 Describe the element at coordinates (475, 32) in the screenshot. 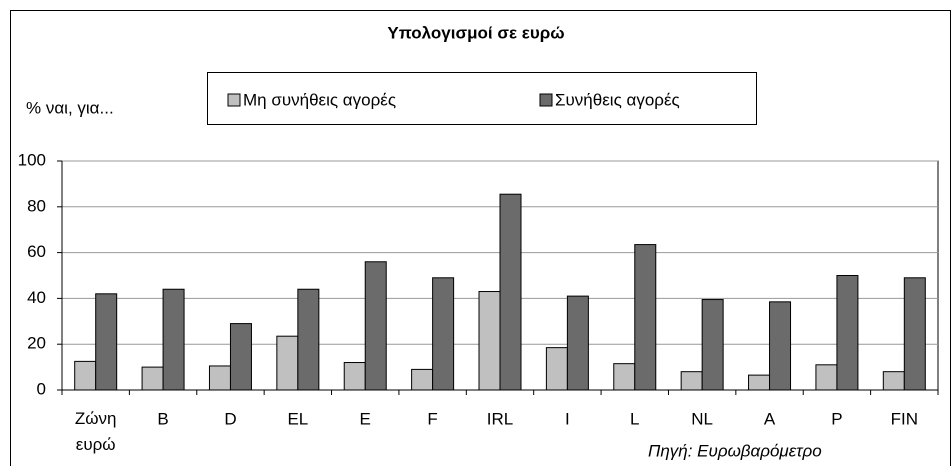

I see `chart-title: Υπολογισμοί σε ευρώ` at that location.